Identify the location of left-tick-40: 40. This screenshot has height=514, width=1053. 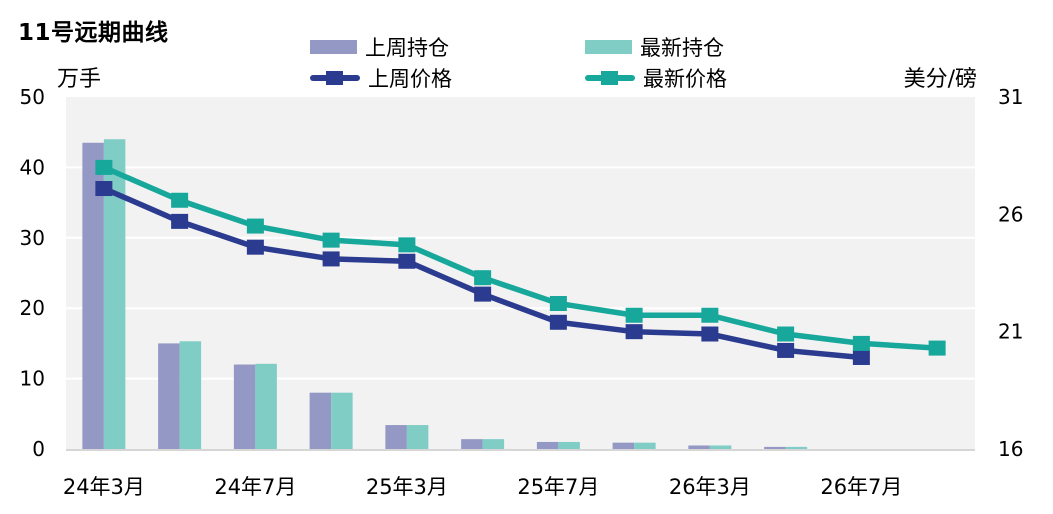
(32, 167).